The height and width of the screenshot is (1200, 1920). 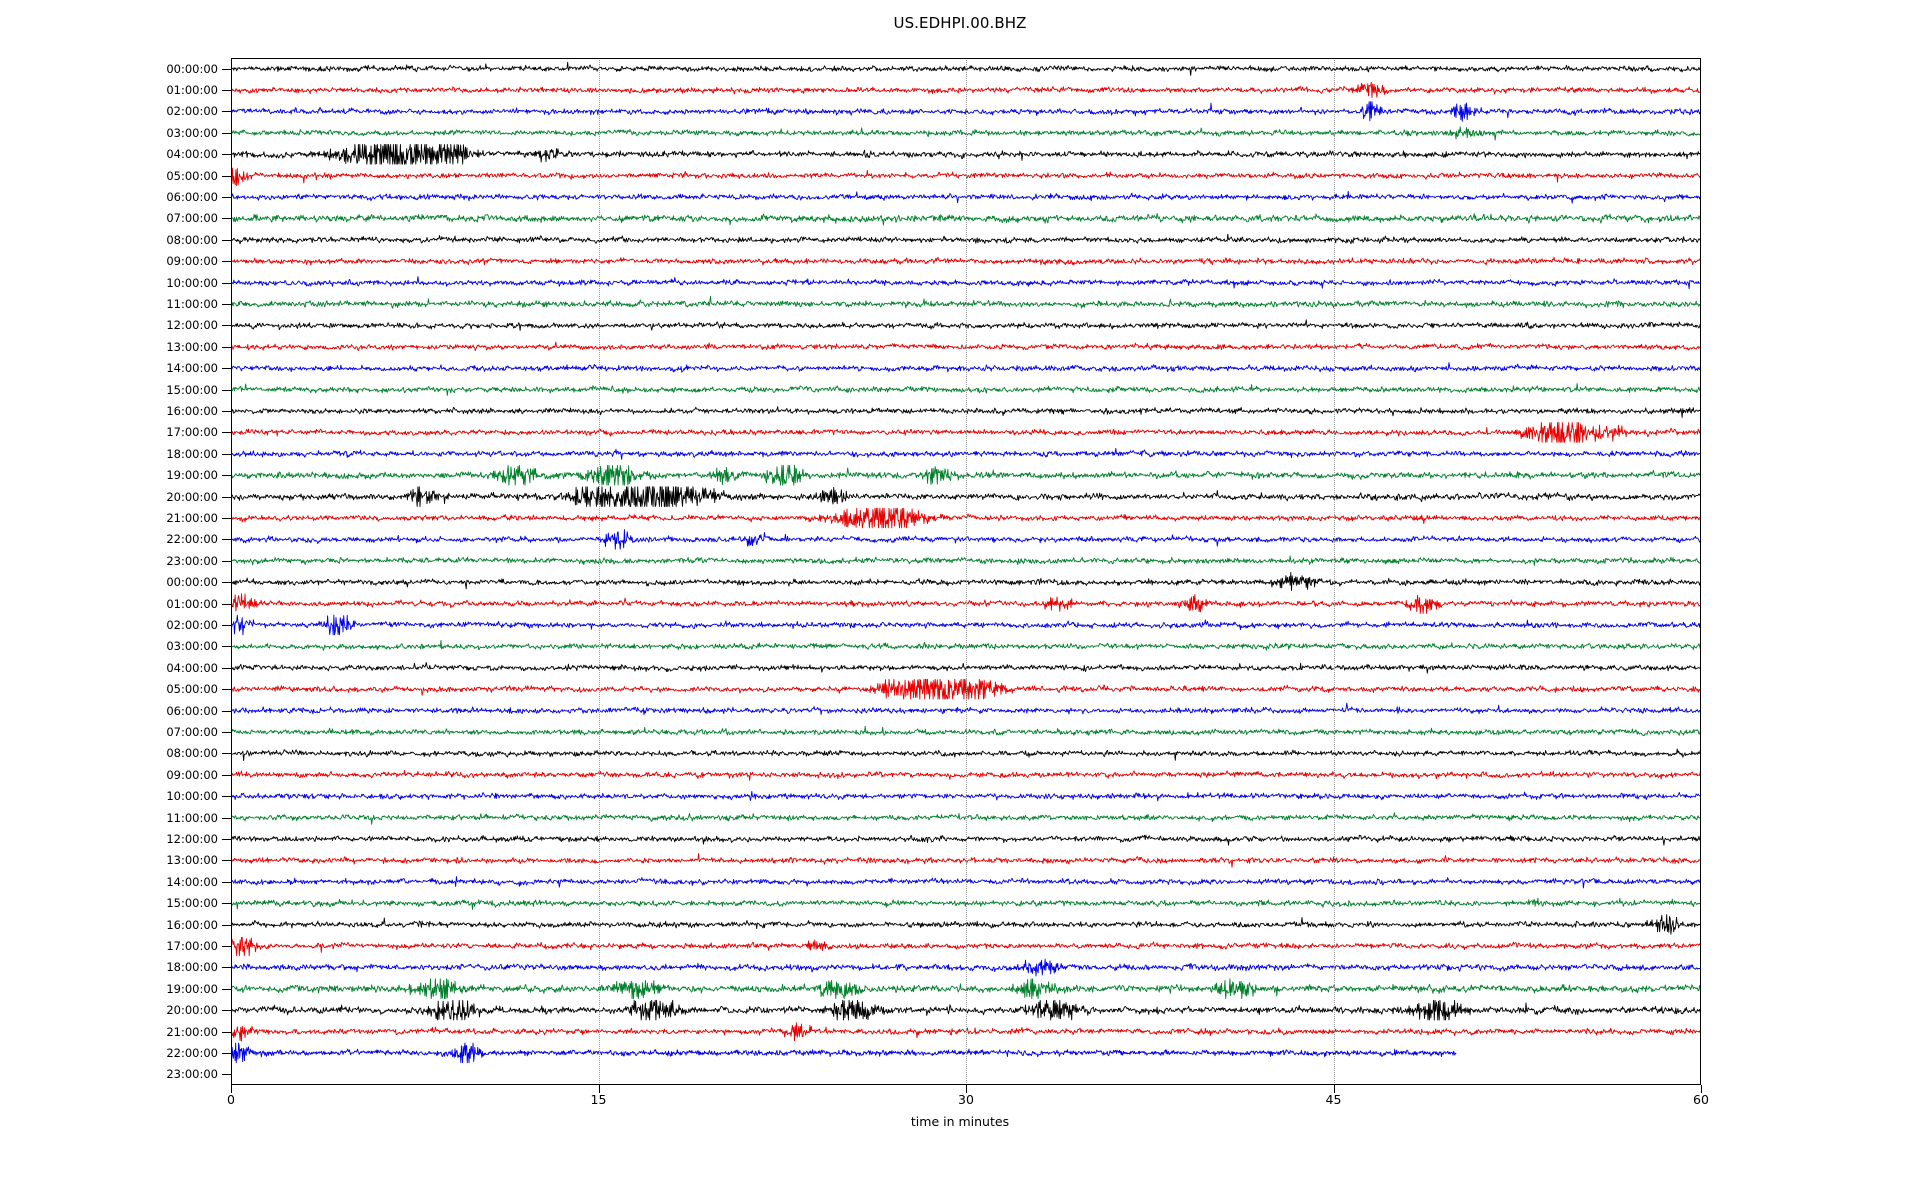 I want to click on y-axis-tick-label: 08:00:00, so click(x=192, y=753).